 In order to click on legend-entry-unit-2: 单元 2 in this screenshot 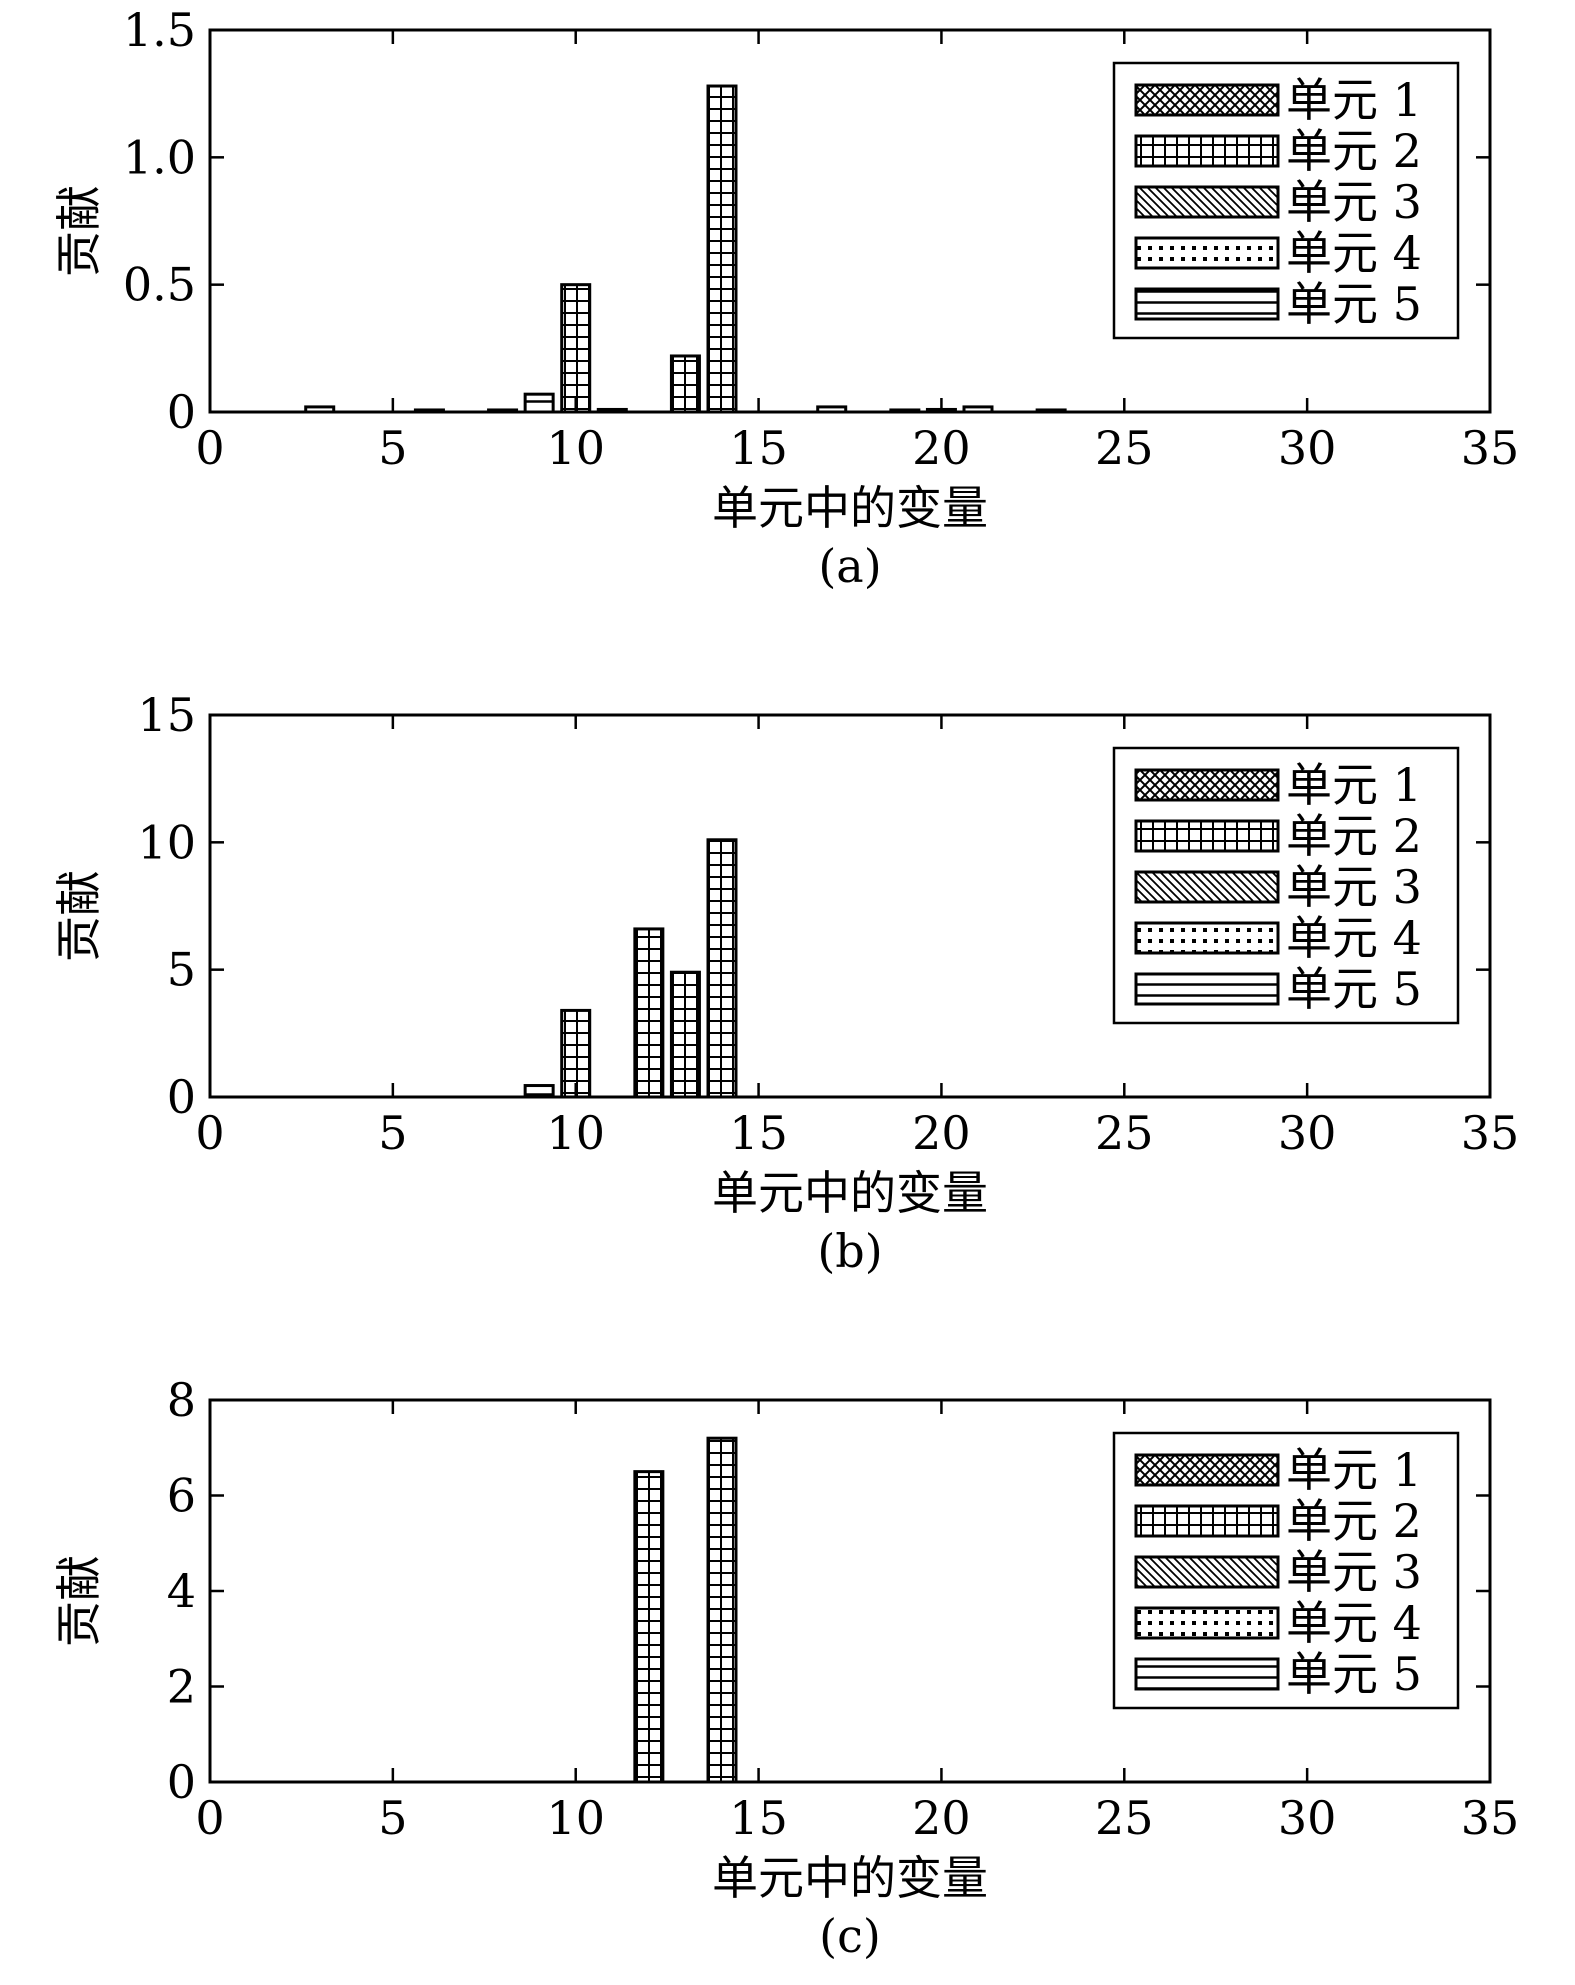, I will do `click(1278, 836)`.